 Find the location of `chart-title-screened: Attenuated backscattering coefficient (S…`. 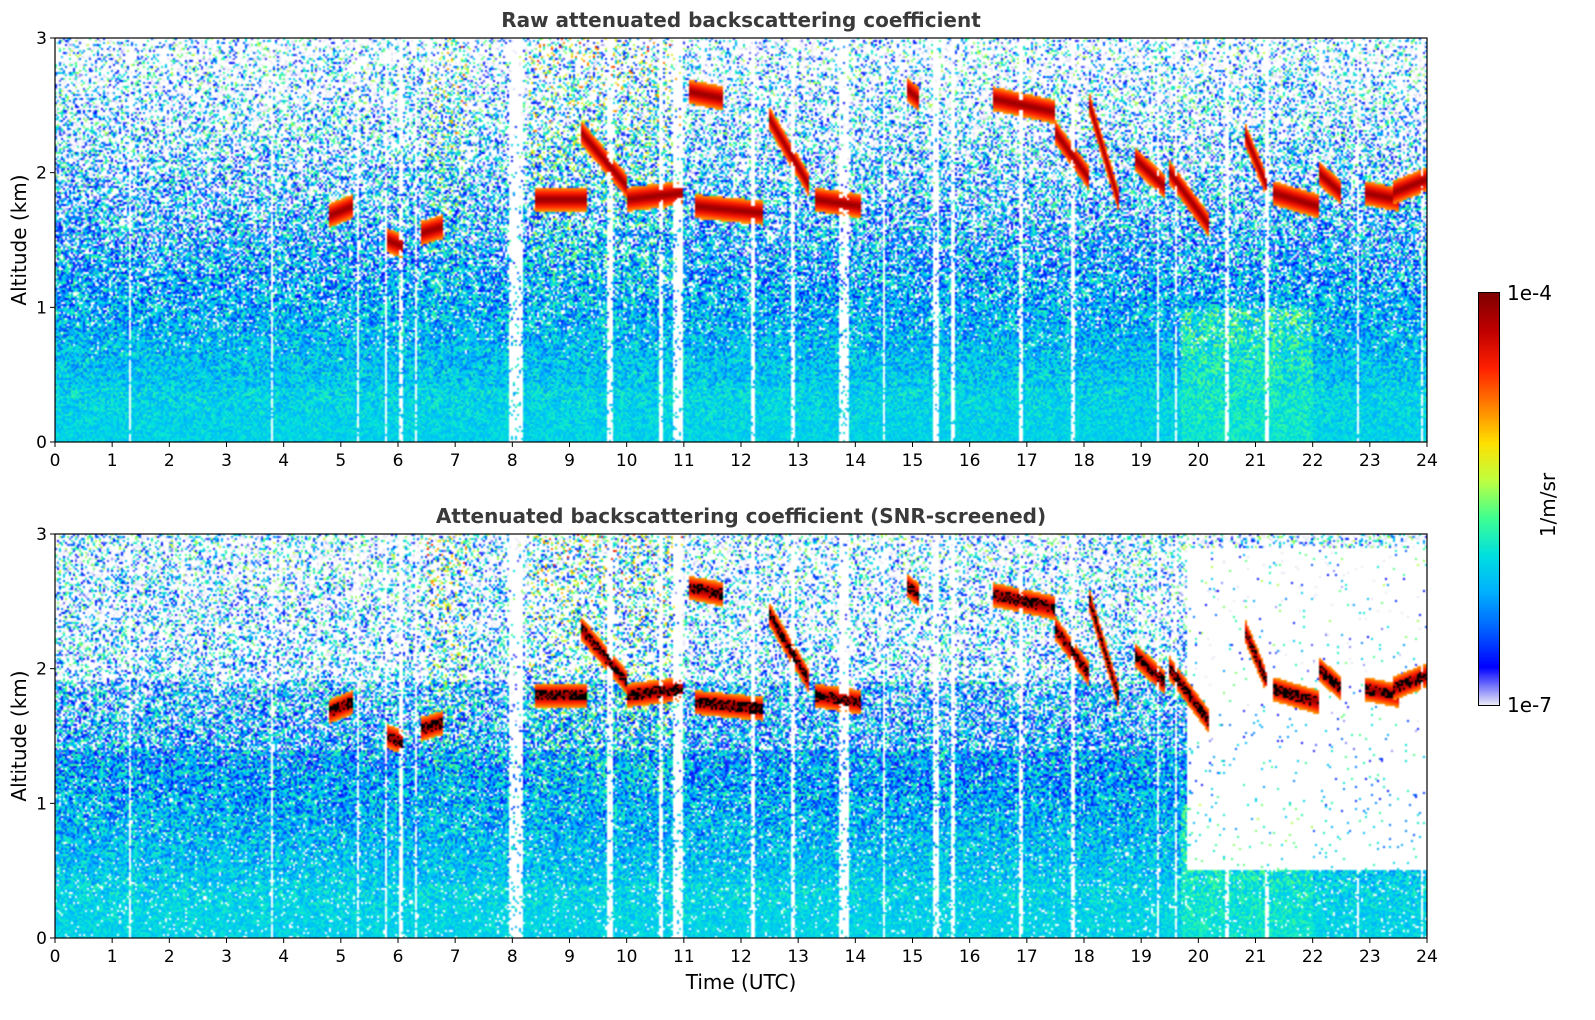

chart-title-screened: Attenuated backscattering coefficient (S… is located at coordinates (741, 516).